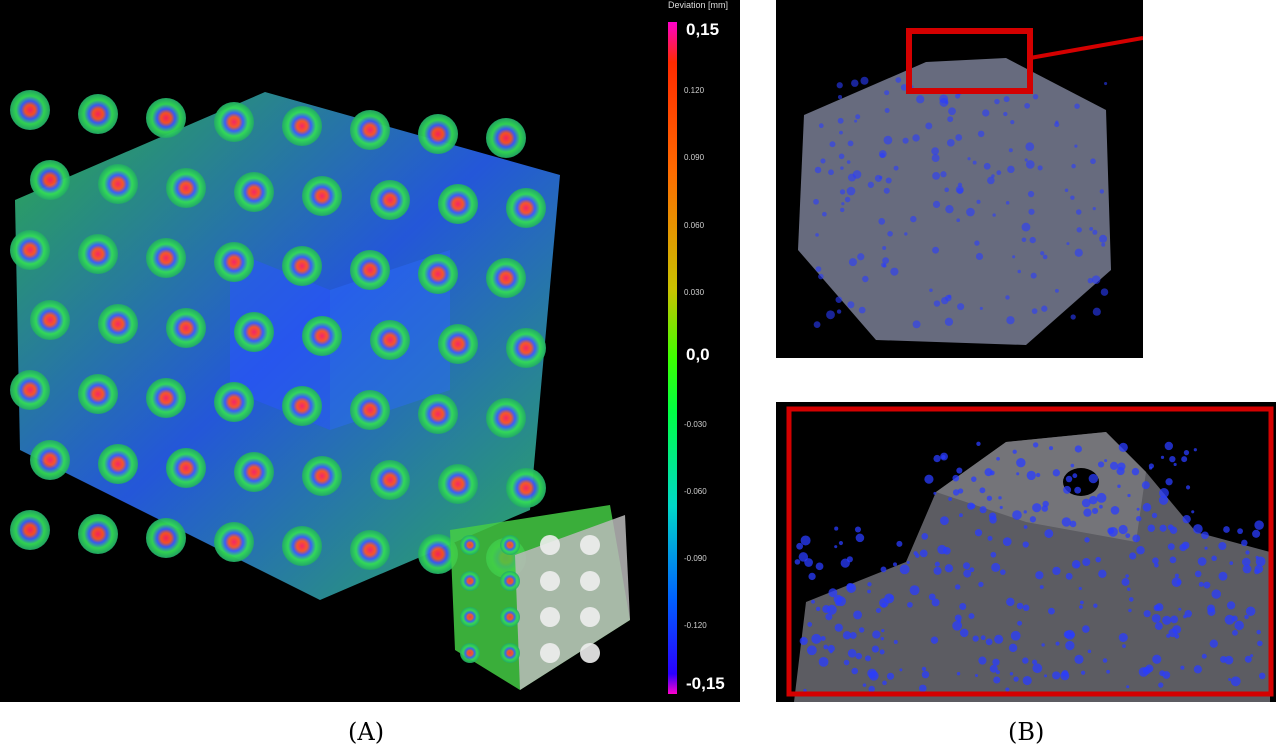 The height and width of the screenshot is (749, 1280). What do you see at coordinates (698, 354) in the screenshot?
I see `scale-zero-label: 0,0` at bounding box center [698, 354].